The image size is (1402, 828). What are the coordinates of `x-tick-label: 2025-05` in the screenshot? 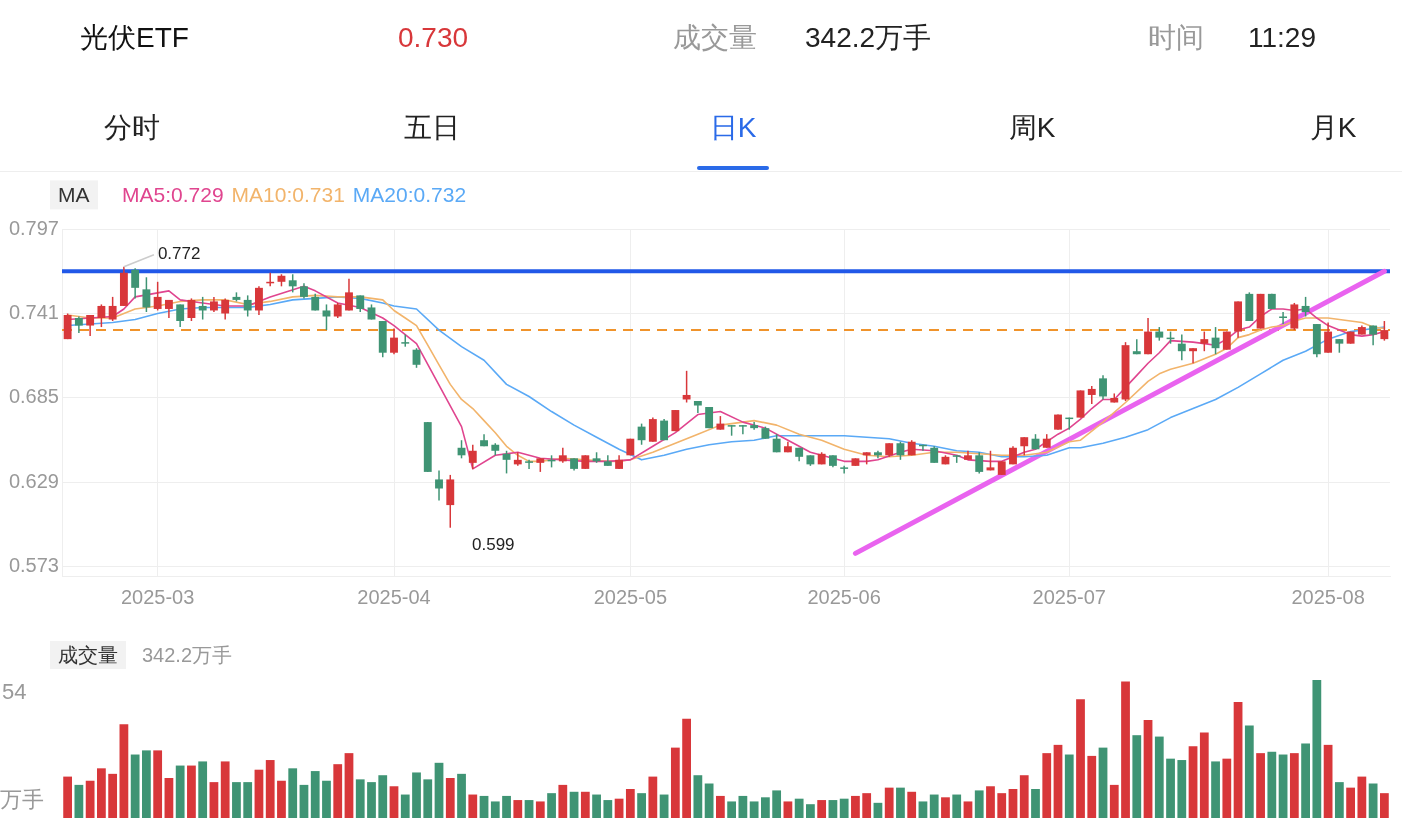 It's located at (630, 596).